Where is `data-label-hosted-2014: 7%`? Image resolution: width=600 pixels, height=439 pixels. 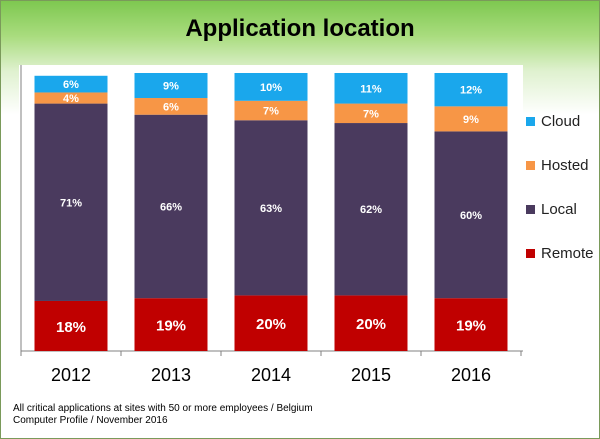
data-label-hosted-2014: 7% is located at coordinates (271, 112).